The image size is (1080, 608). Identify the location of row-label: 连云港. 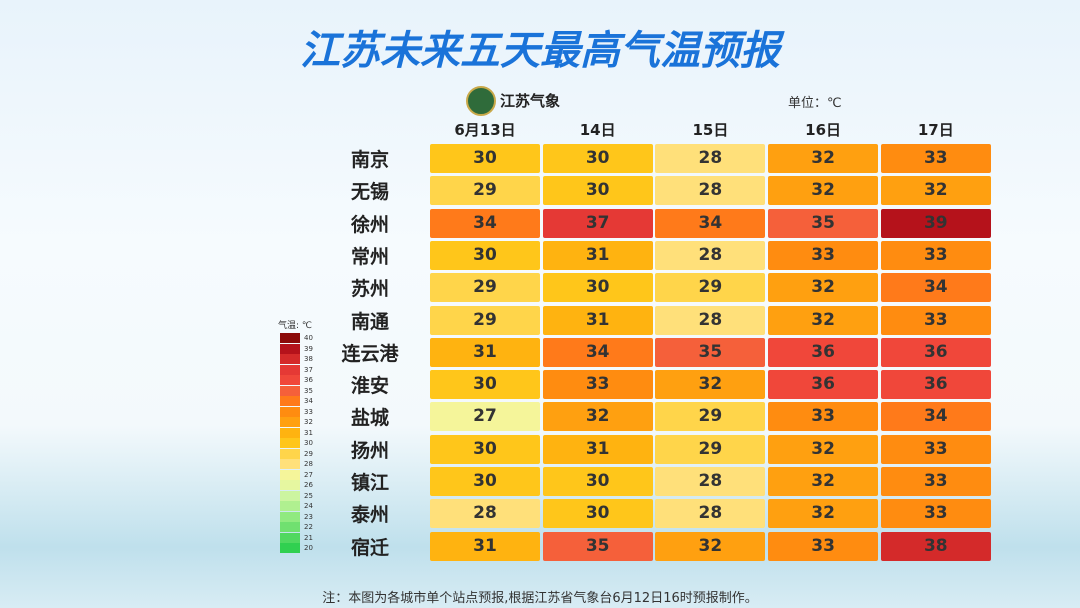
(370, 353).